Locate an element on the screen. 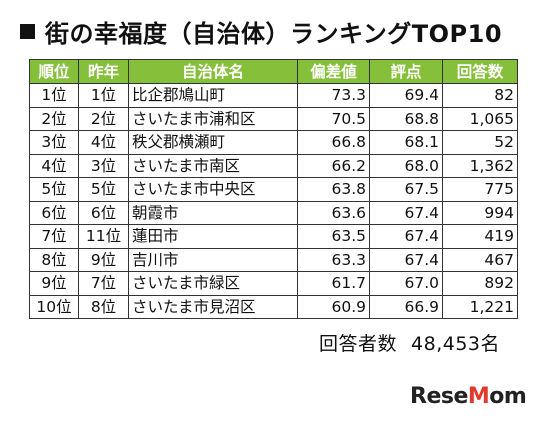  cell-responses: 892 is located at coordinates (480, 283).